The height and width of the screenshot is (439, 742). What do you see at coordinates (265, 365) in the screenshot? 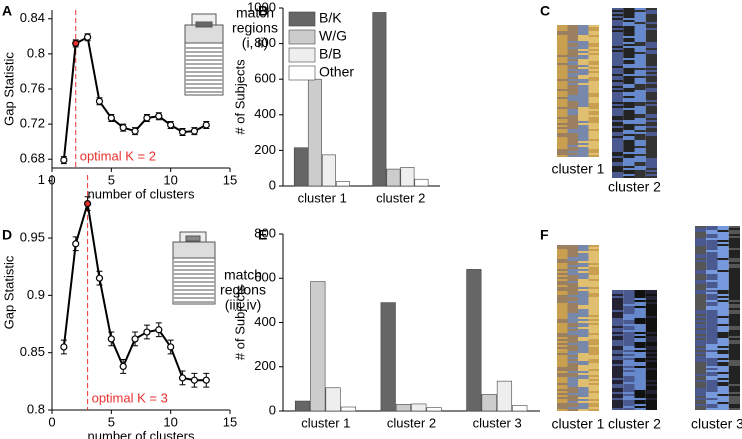
I see `y-tick-label: 200` at bounding box center [265, 365].